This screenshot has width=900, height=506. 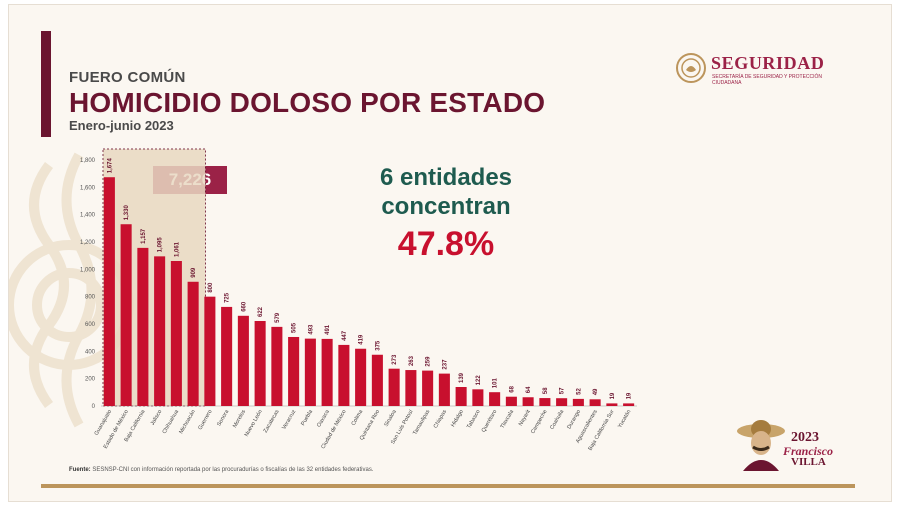 What do you see at coordinates (272, 421) in the screenshot?
I see `category-label: Zacatecas` at bounding box center [272, 421].